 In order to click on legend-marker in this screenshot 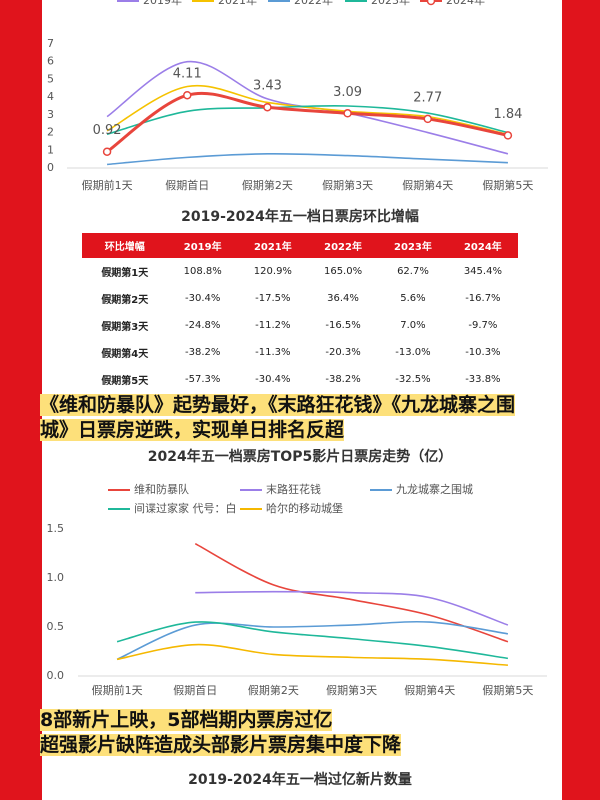, I will do `click(431, 3)`.